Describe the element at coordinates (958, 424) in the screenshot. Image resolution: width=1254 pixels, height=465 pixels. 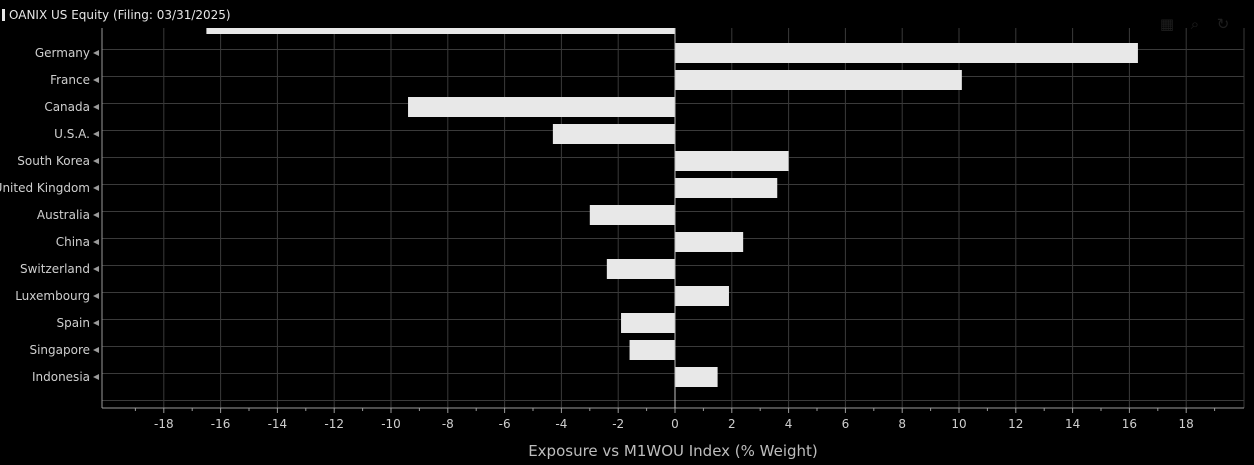
I see `x-tick-label: 10` at that location.